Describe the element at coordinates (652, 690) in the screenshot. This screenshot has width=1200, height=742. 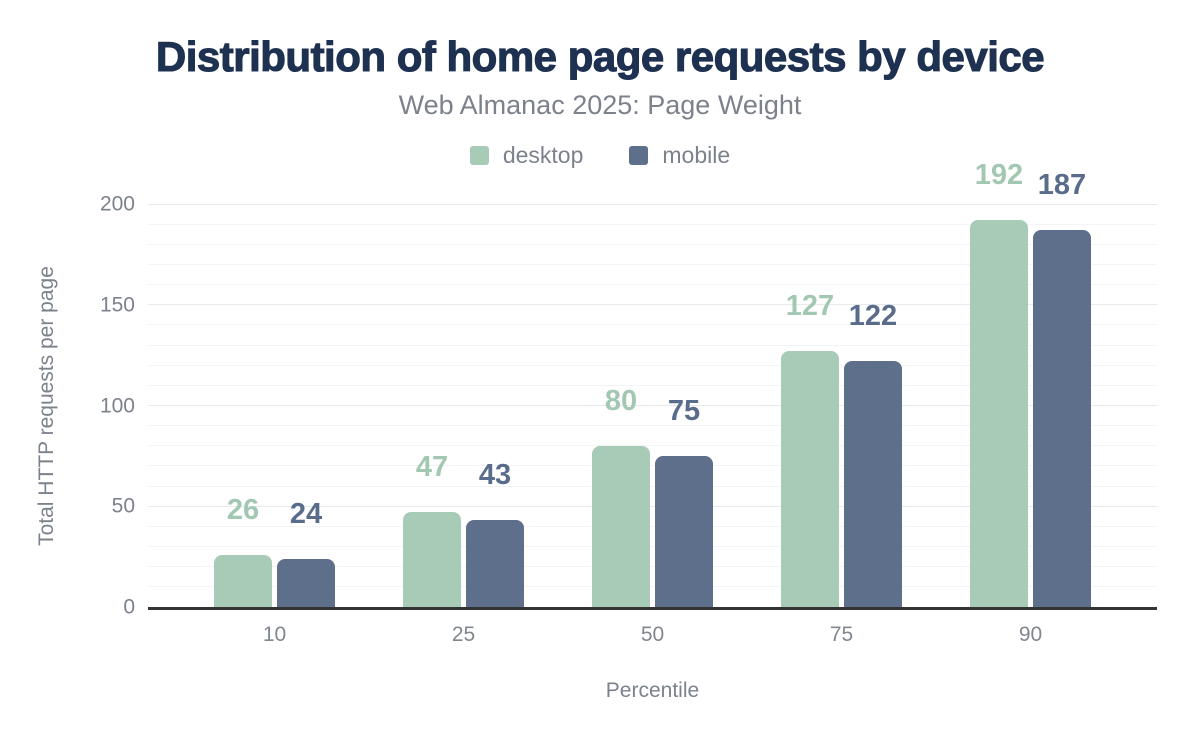
I see `x-axis-title: Percentile` at that location.